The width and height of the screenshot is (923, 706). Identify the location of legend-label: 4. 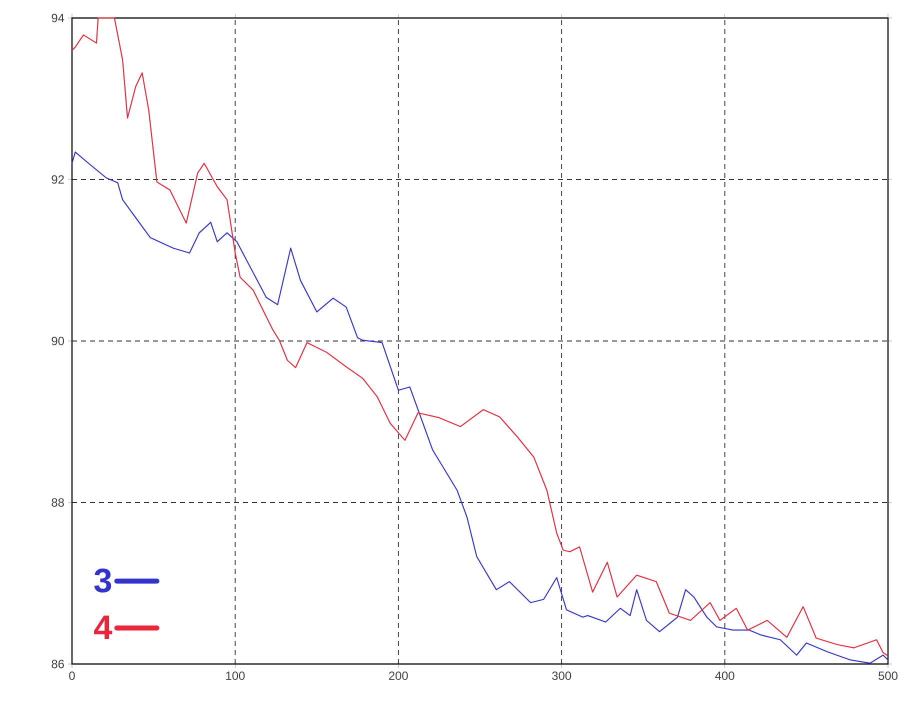
(103, 627).